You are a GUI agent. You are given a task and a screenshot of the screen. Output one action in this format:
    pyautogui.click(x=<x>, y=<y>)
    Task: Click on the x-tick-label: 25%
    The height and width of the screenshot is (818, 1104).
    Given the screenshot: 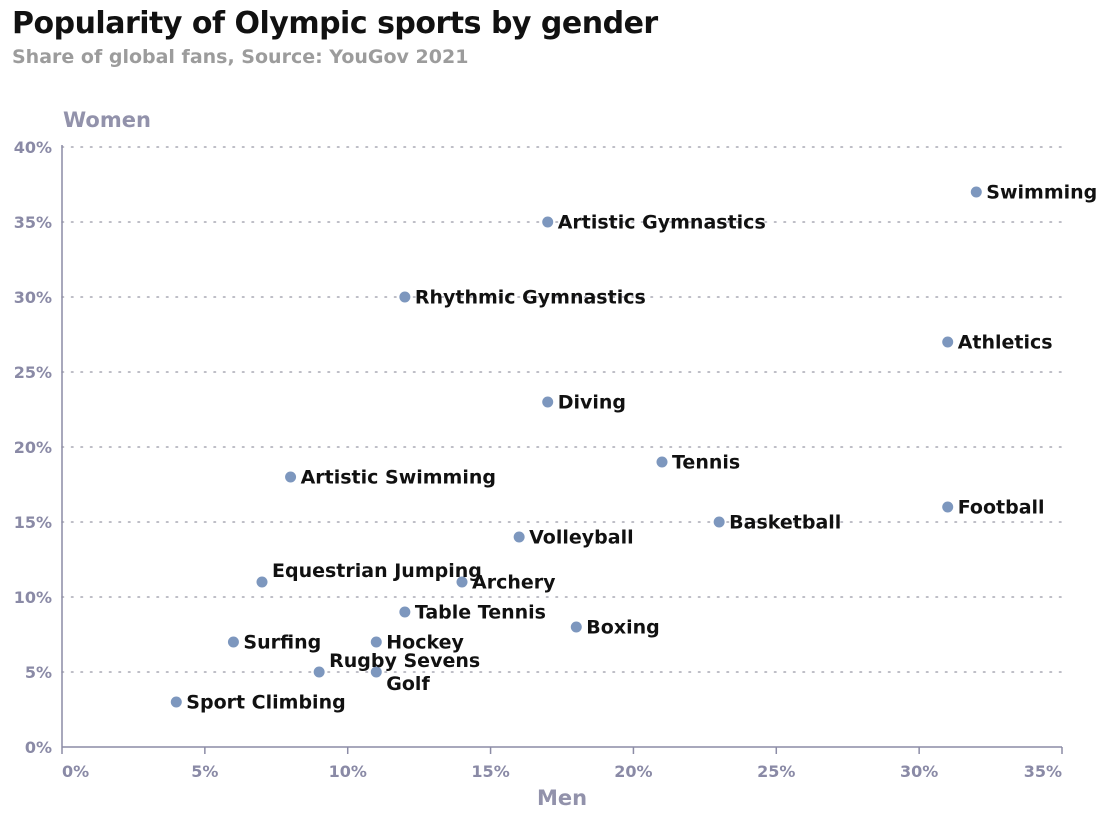 What is the action you would take?
    pyautogui.click(x=776, y=771)
    